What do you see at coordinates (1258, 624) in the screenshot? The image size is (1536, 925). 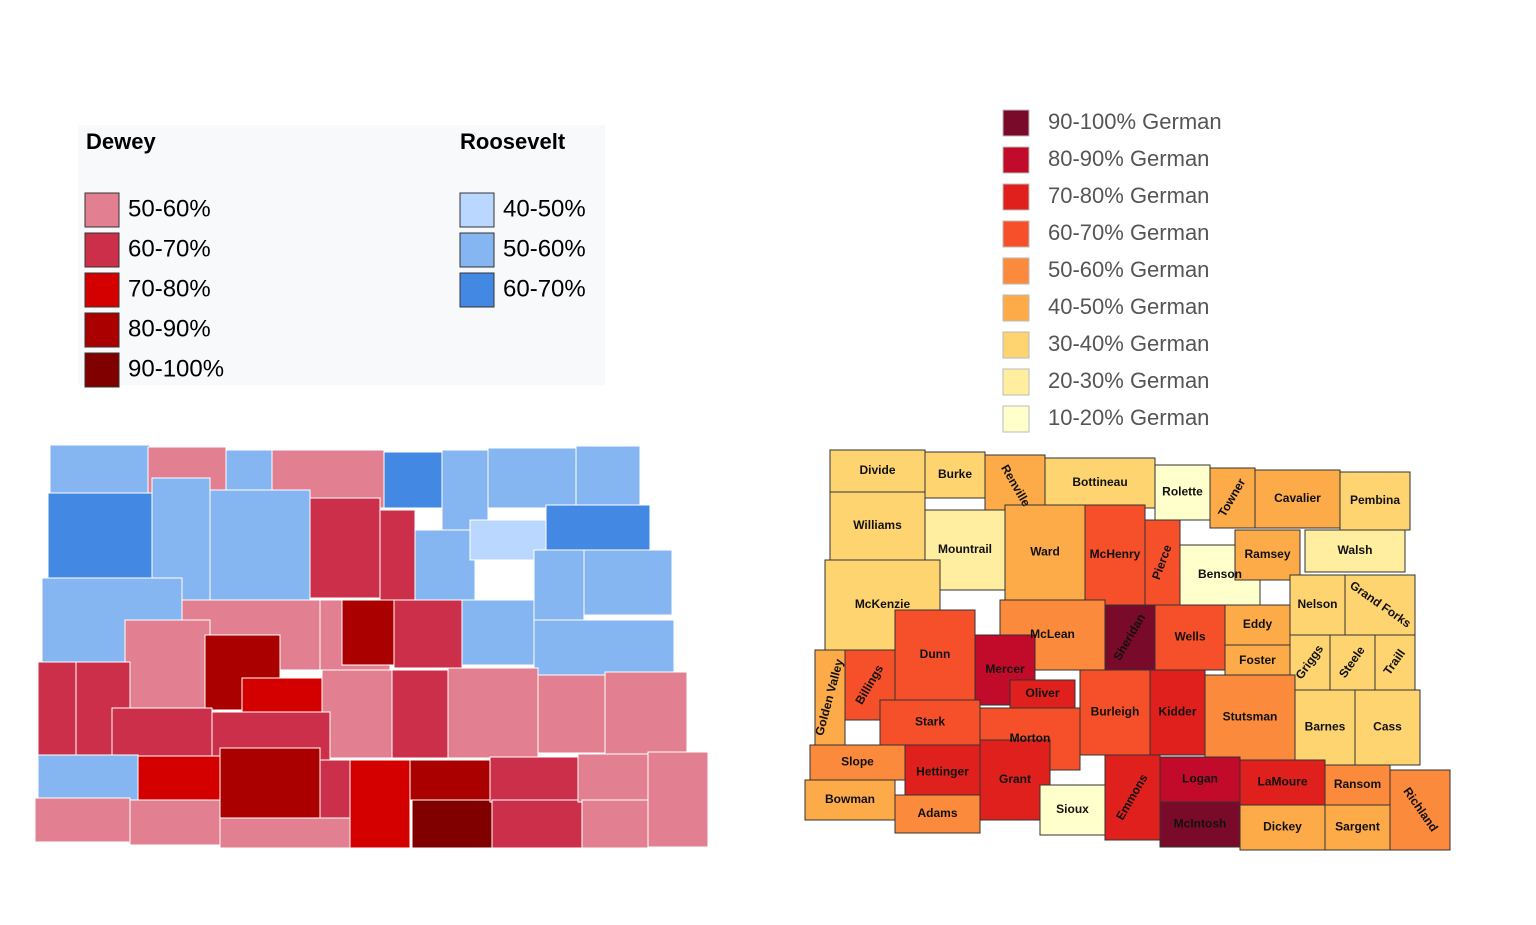 I see `county-label: Eddy` at bounding box center [1258, 624].